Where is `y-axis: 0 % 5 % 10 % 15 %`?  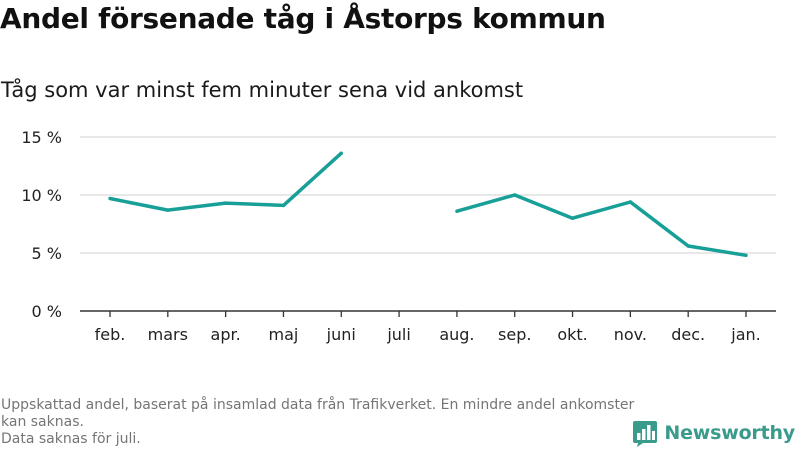
y-axis: 0 % 5 % 10 % 15 % is located at coordinates (41, 224).